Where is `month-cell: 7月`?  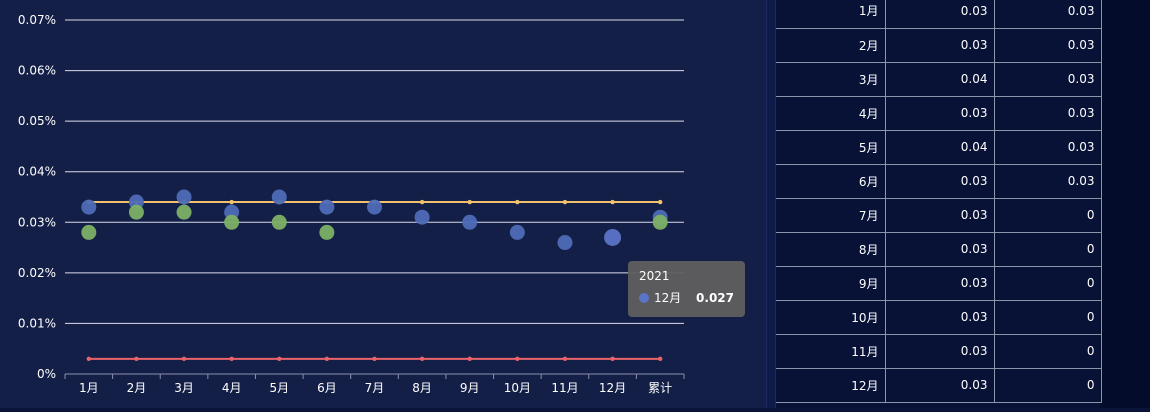
month-cell: 7月 is located at coordinates (831, 215).